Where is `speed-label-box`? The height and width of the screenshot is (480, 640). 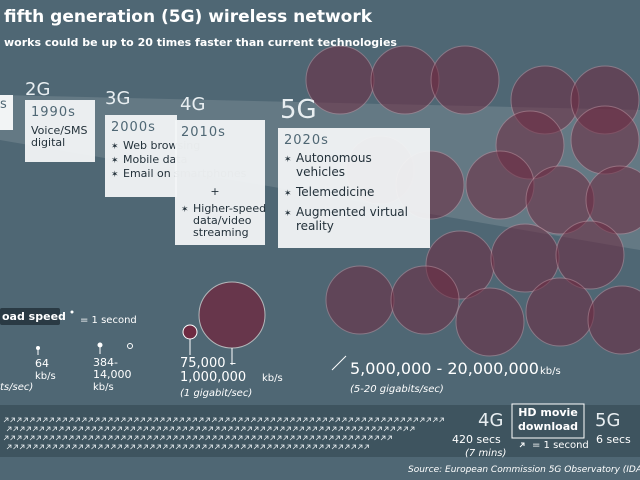 speed-label-box is located at coordinates (30, 316).